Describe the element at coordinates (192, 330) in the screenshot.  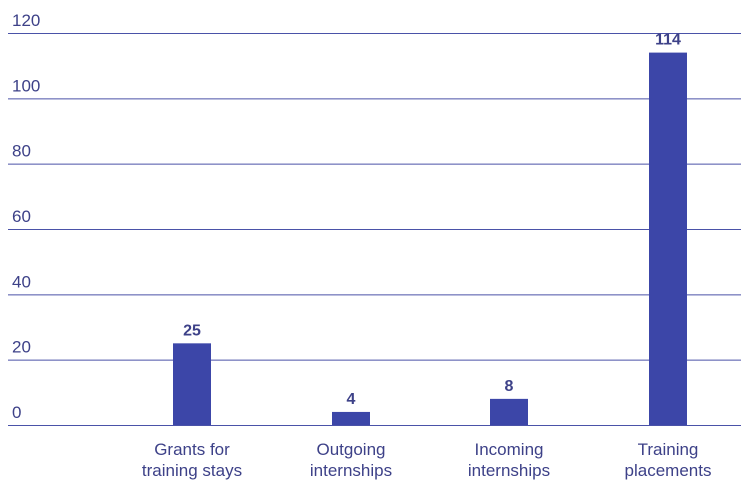
I see `data-label: 25` at that location.